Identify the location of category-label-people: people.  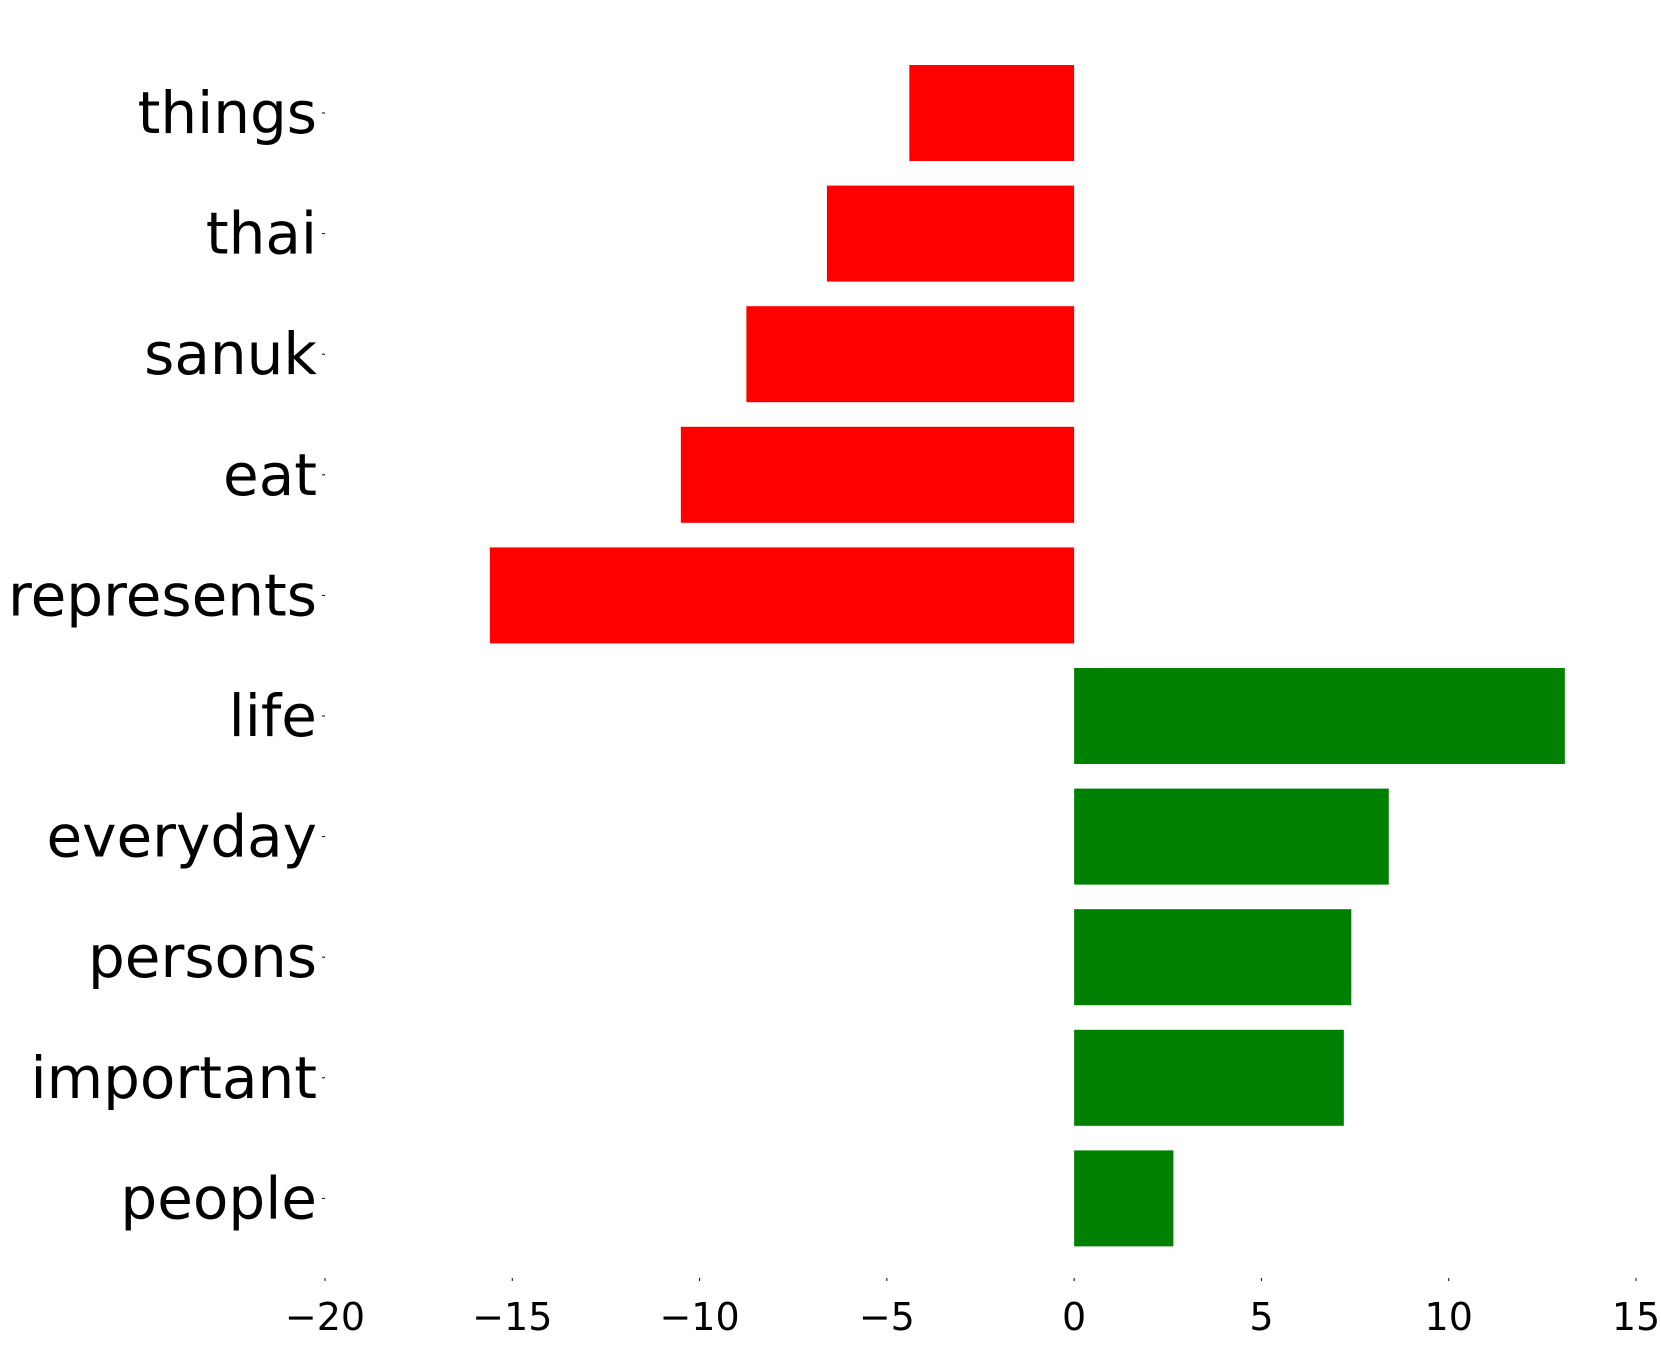
(218, 1198).